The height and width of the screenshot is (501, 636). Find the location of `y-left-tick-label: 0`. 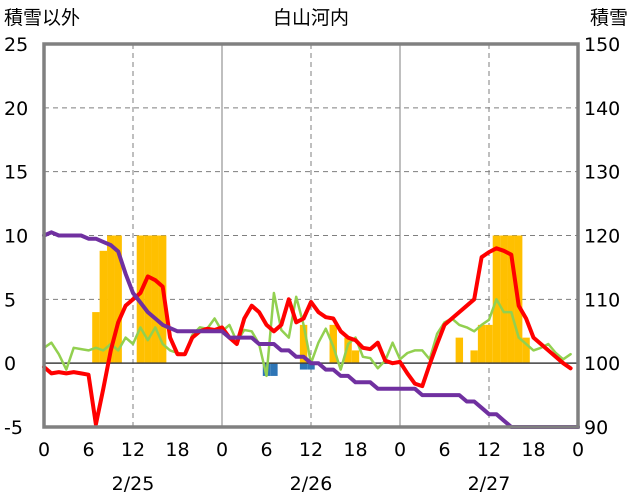

y-left-tick-label: 0 is located at coordinates (10, 364).